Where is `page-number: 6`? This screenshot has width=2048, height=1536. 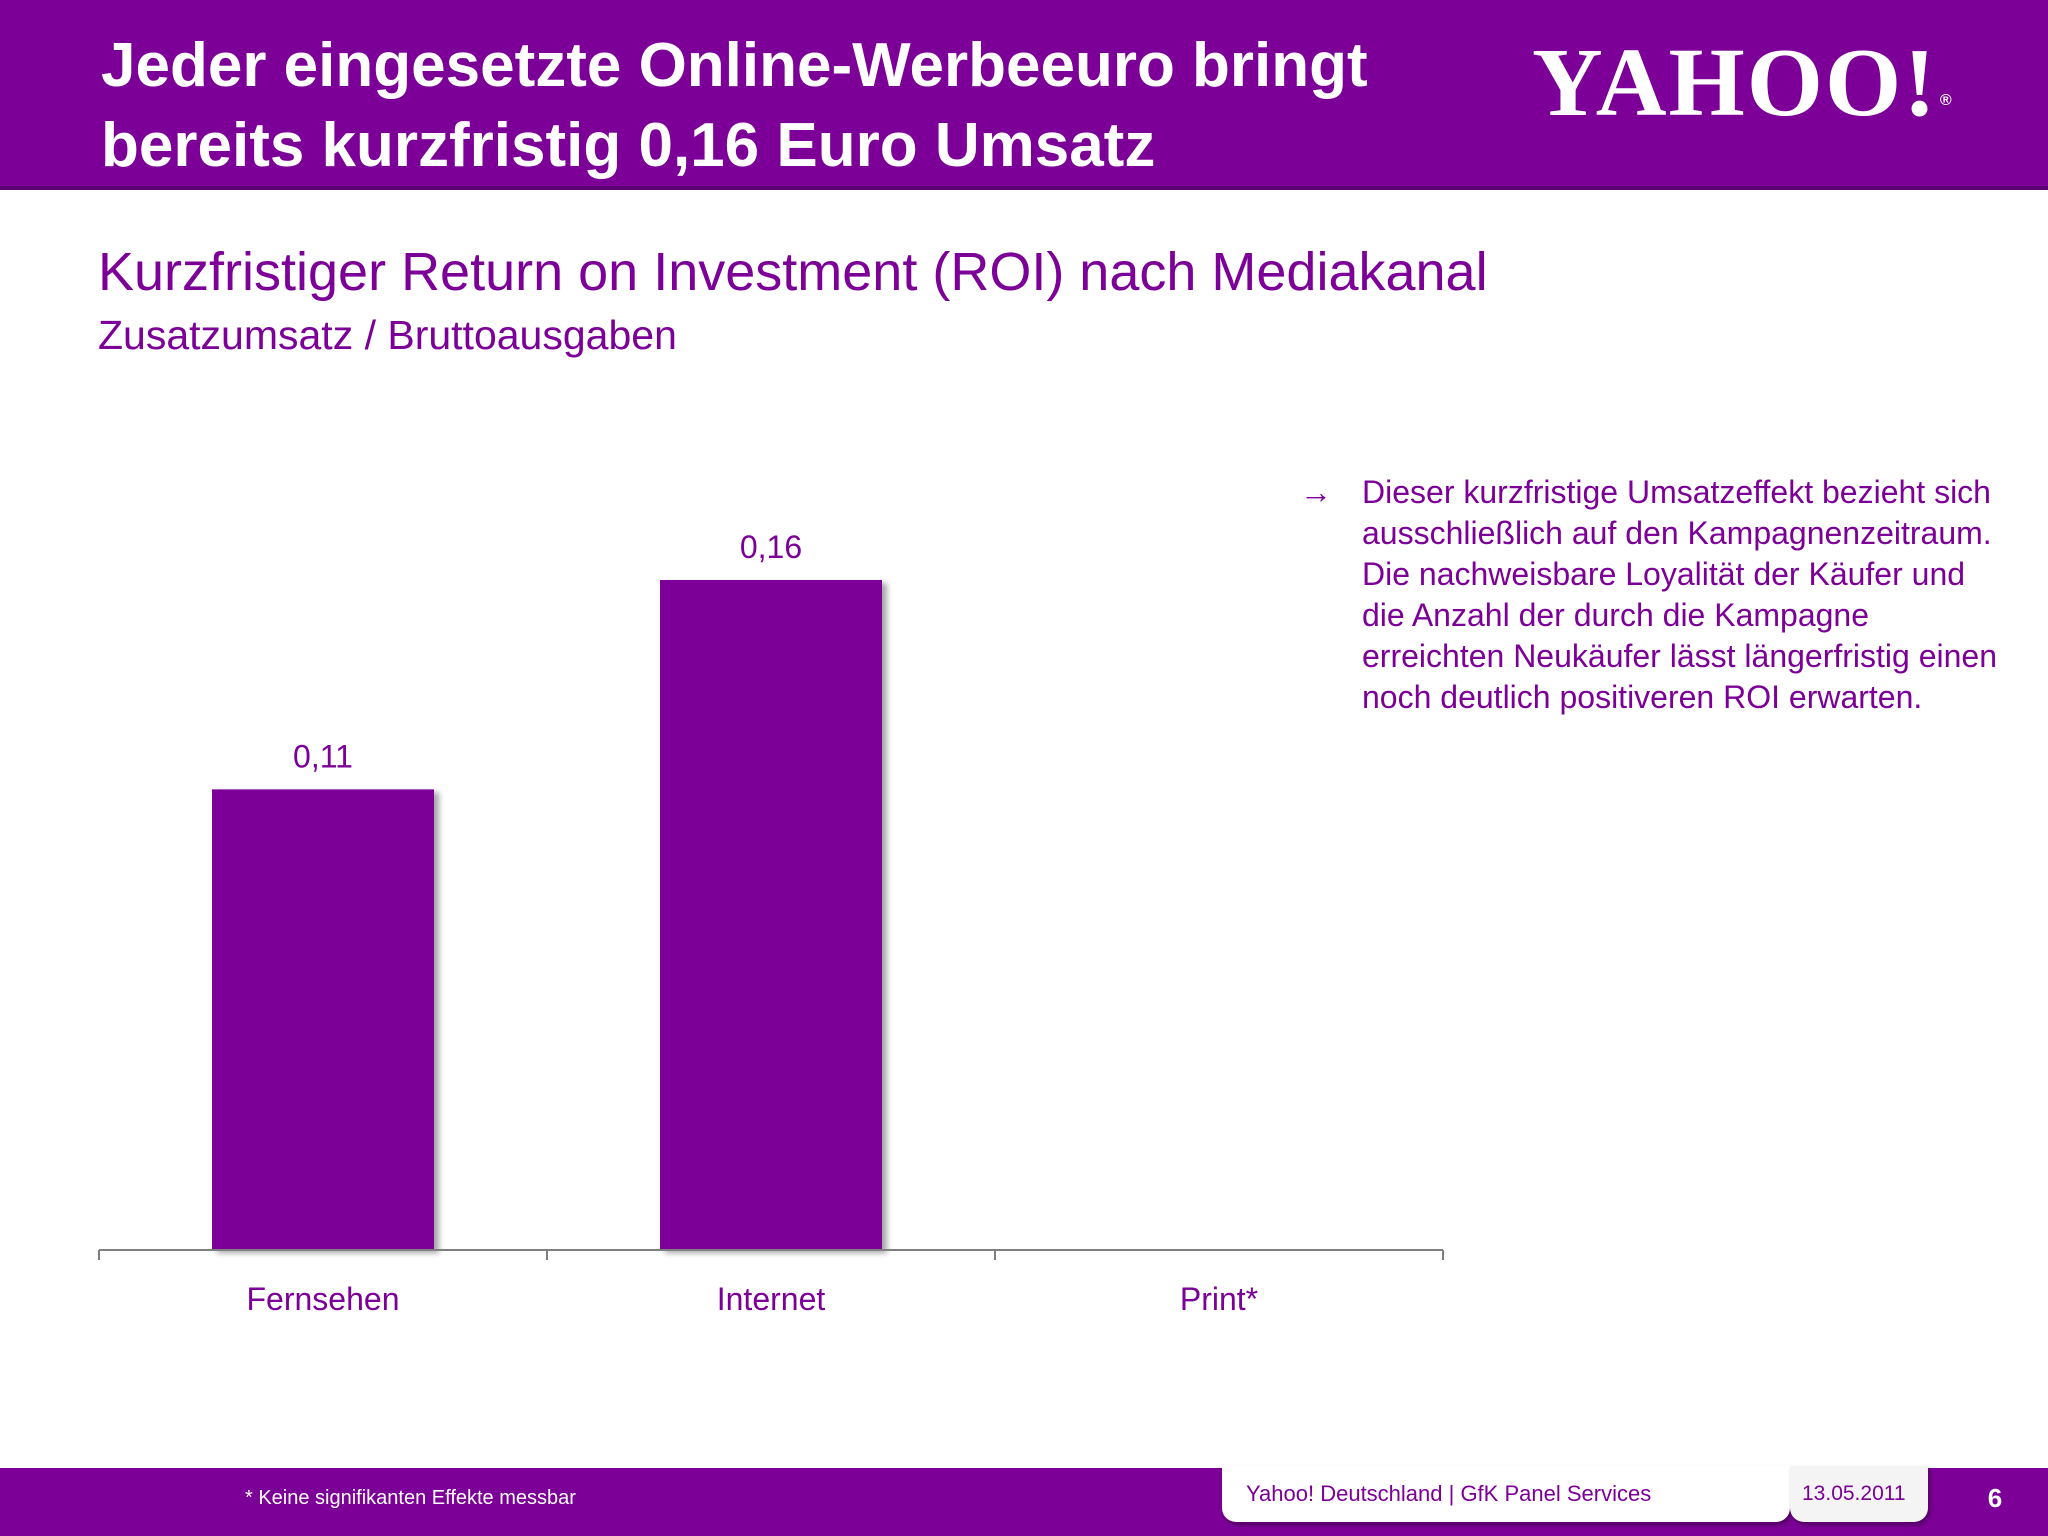
page-number: 6 is located at coordinates (1995, 1498).